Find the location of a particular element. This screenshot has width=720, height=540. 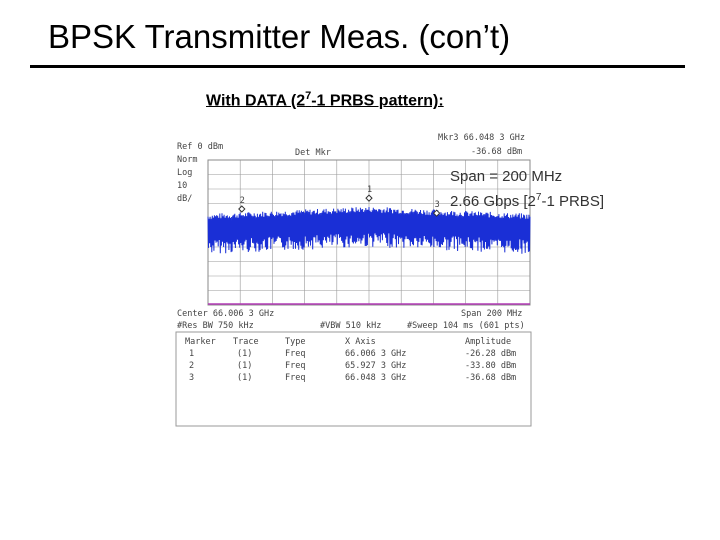

mode-label: Norm is located at coordinates (187, 160).